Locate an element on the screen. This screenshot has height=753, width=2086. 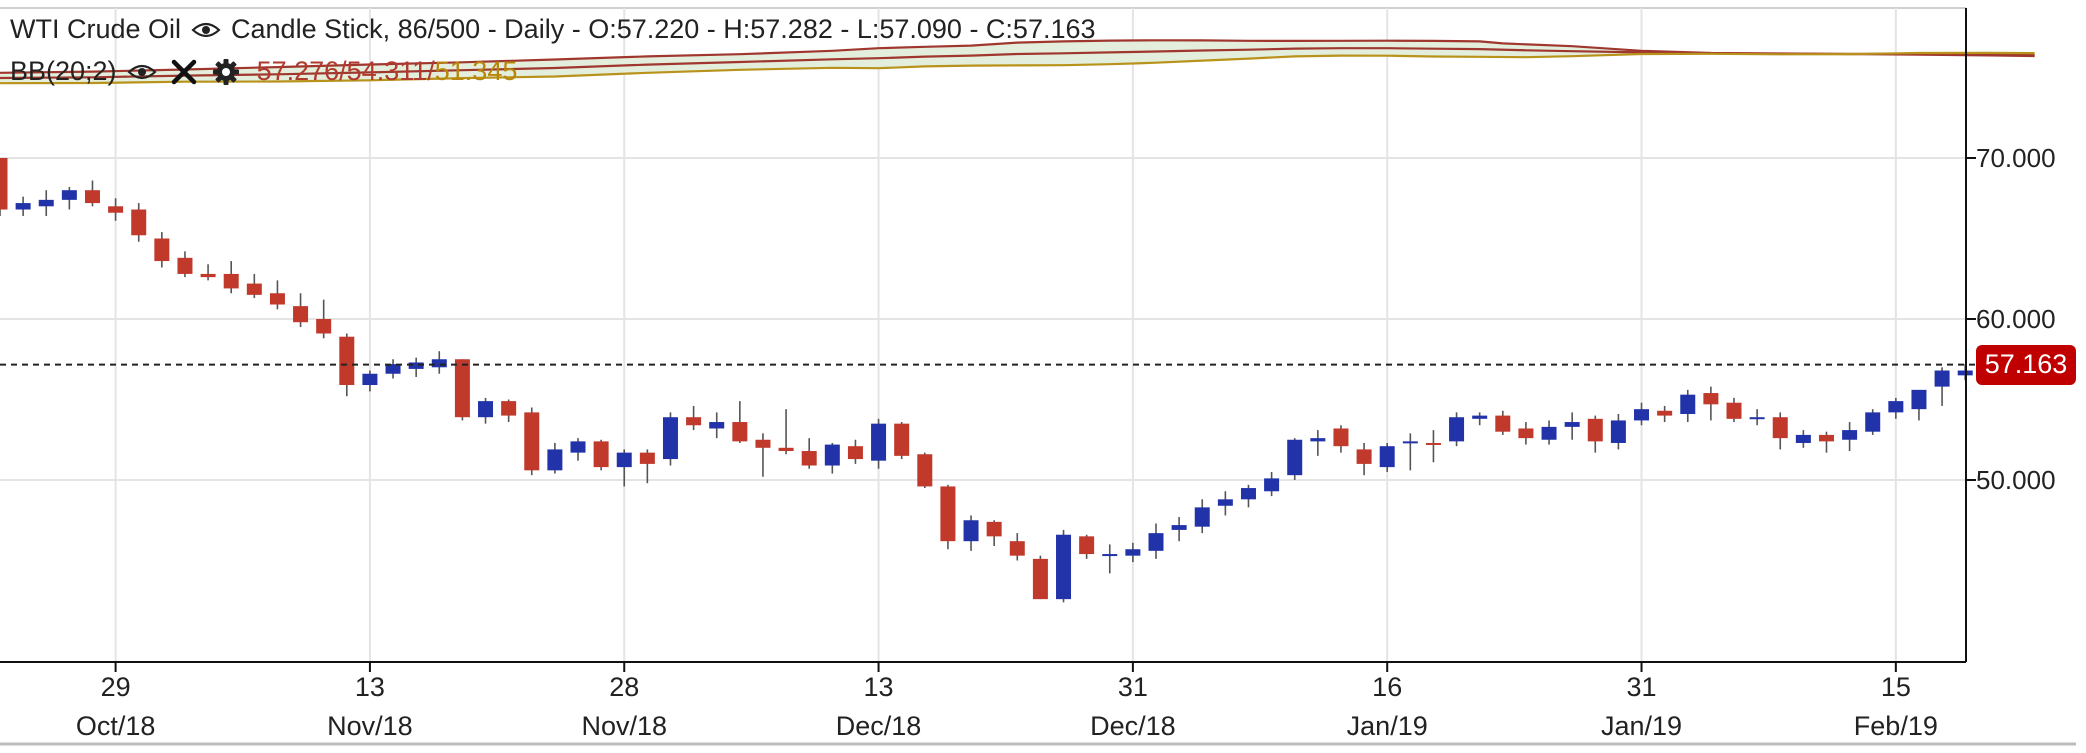
bb-upper-value: 57.276 is located at coordinates (298, 71).